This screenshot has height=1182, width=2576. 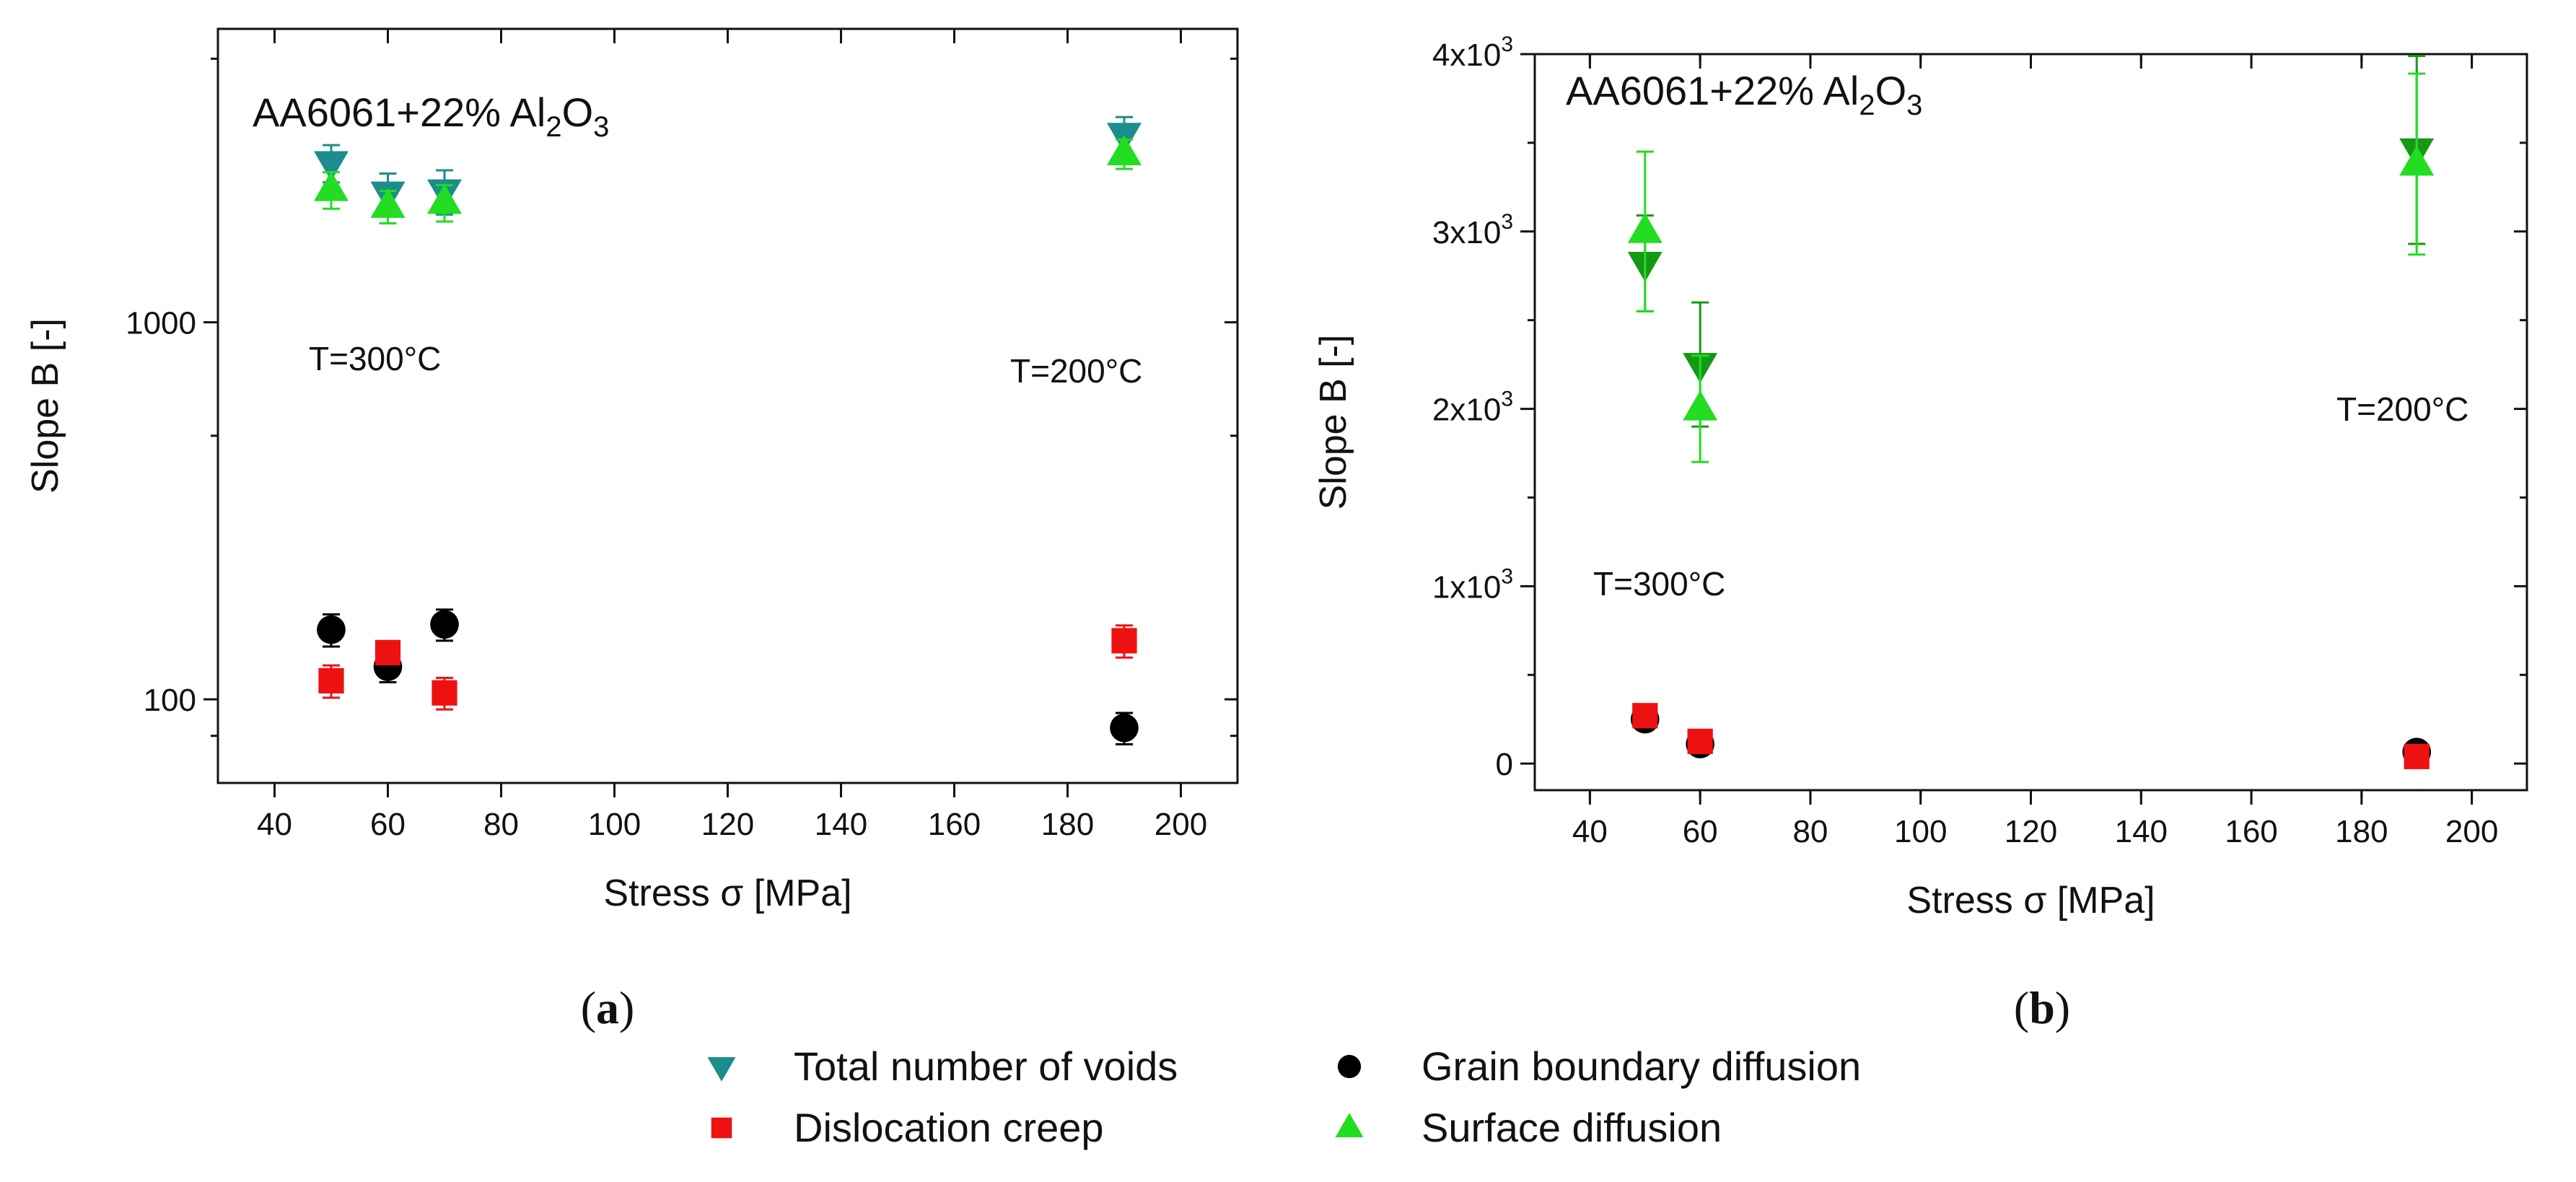 What do you see at coordinates (1571, 1127) in the screenshot?
I see `legend-label-surf: Surface diffusion` at bounding box center [1571, 1127].